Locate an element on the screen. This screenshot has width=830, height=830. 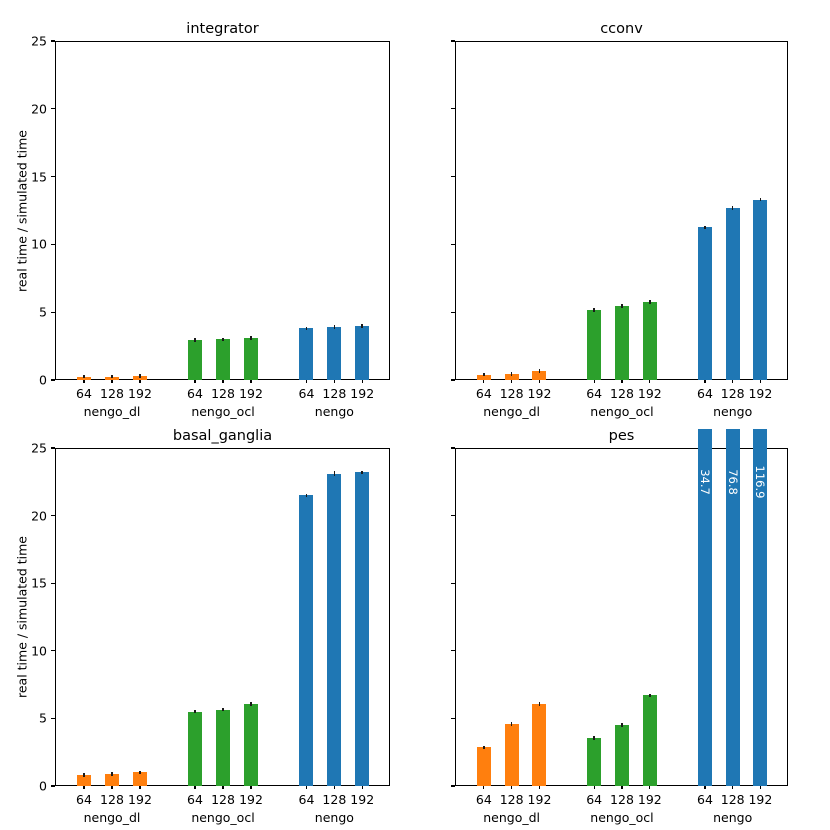
y-tick-label: 20 is located at coordinates (39, 516).